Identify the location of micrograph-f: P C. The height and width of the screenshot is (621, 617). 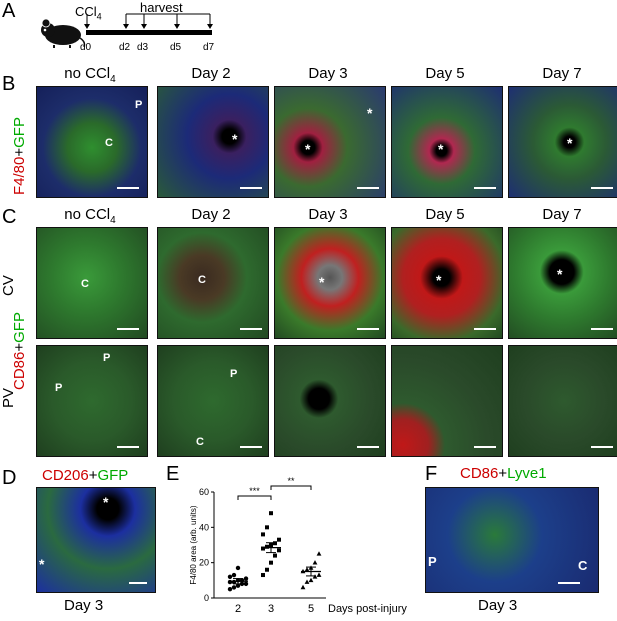
(512, 540).